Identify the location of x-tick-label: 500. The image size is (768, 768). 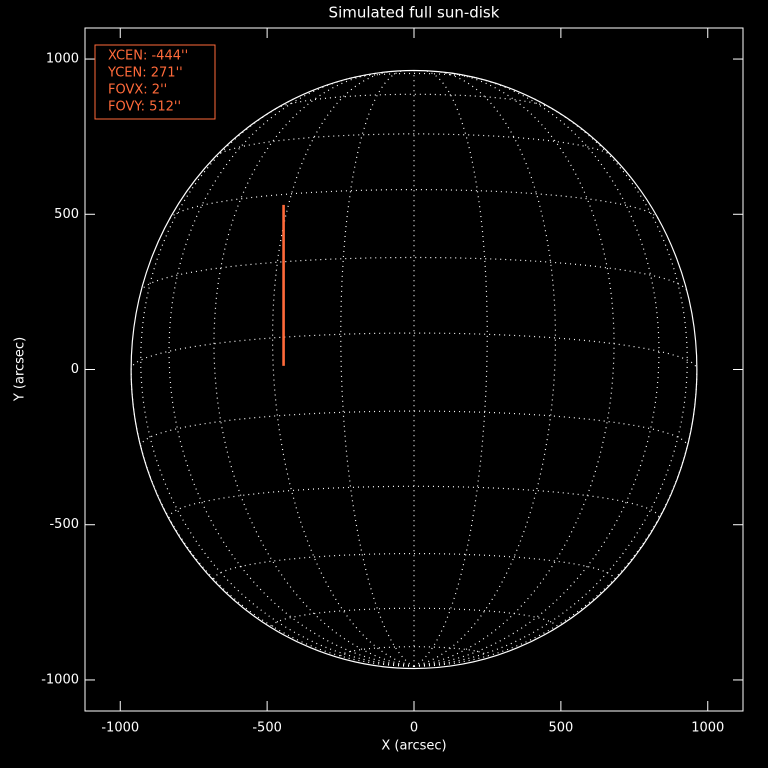
(560, 728).